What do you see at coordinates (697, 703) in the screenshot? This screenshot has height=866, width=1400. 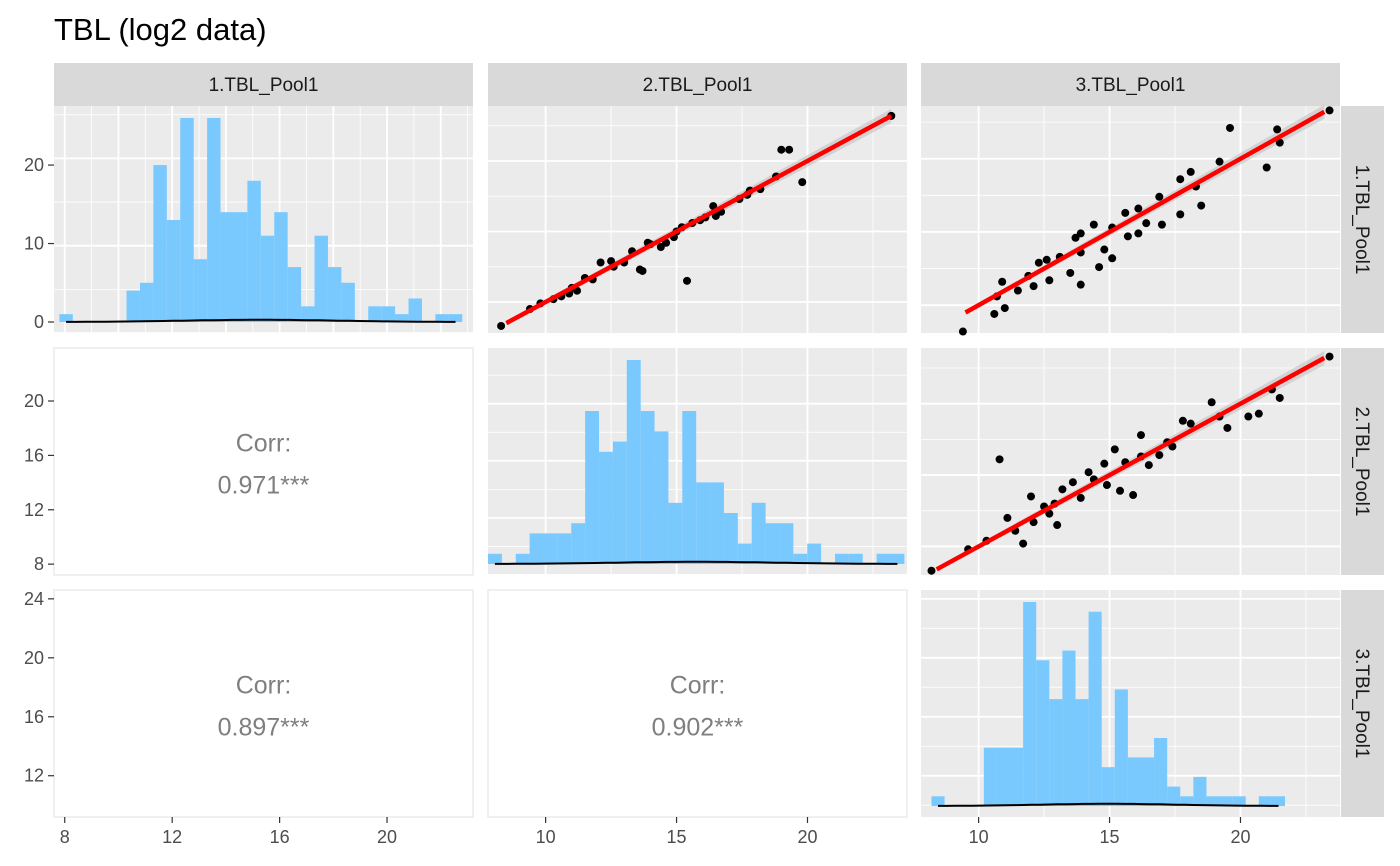 I see `correlation-panel-3-2: Corr: 0.902***` at bounding box center [697, 703].